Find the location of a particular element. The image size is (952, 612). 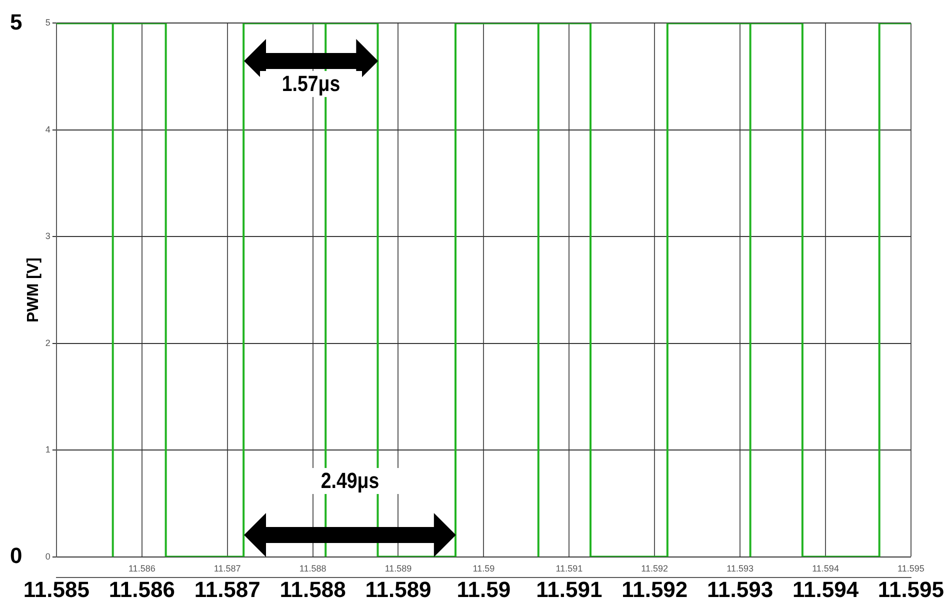

y-tick-label: 3 is located at coordinates (47, 236).